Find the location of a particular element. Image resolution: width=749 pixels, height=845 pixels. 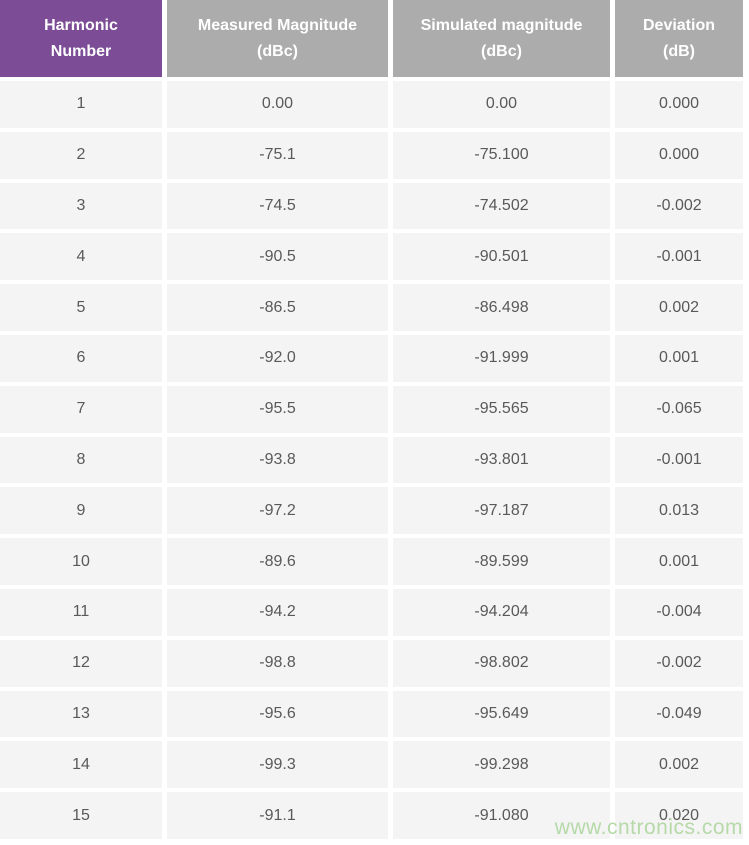

cell-simulated-magnitude: 0.00 is located at coordinates (501, 104).